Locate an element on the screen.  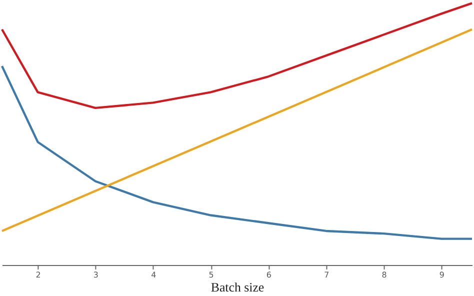
x-tick-label: 2 is located at coordinates (38, 275).